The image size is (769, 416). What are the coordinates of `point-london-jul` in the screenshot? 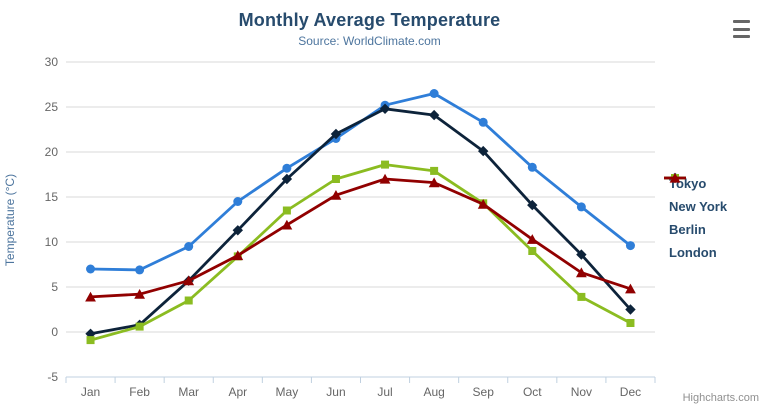 It's located at (385, 178).